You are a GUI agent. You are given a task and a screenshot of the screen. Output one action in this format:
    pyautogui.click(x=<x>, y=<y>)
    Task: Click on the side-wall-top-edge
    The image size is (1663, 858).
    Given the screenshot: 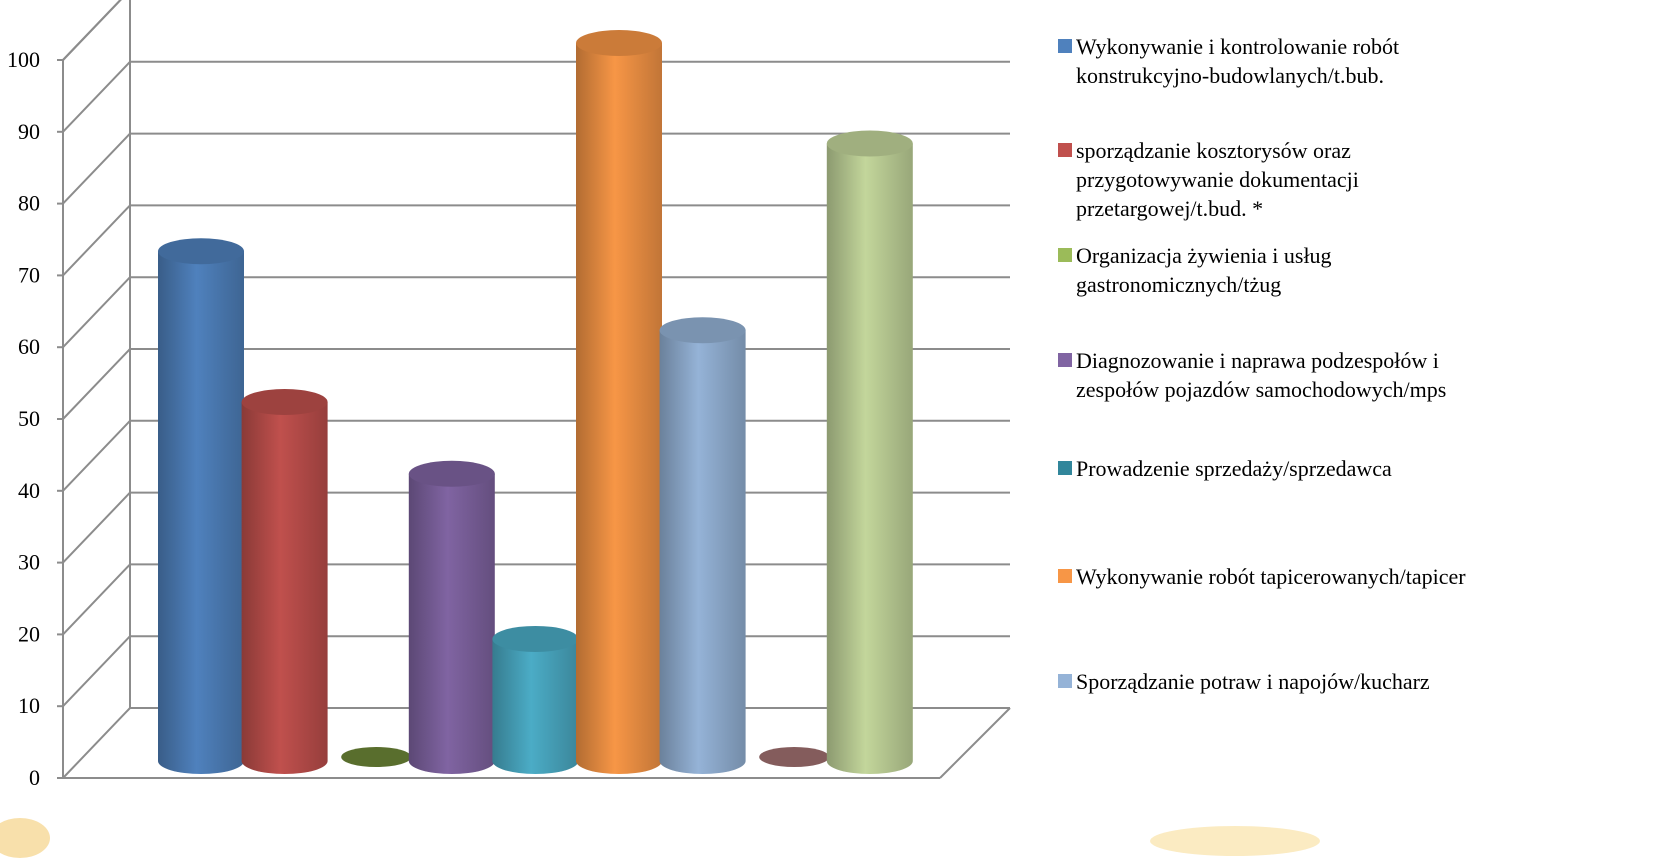 What is the action you would take?
    pyautogui.click(x=92, y=30)
    